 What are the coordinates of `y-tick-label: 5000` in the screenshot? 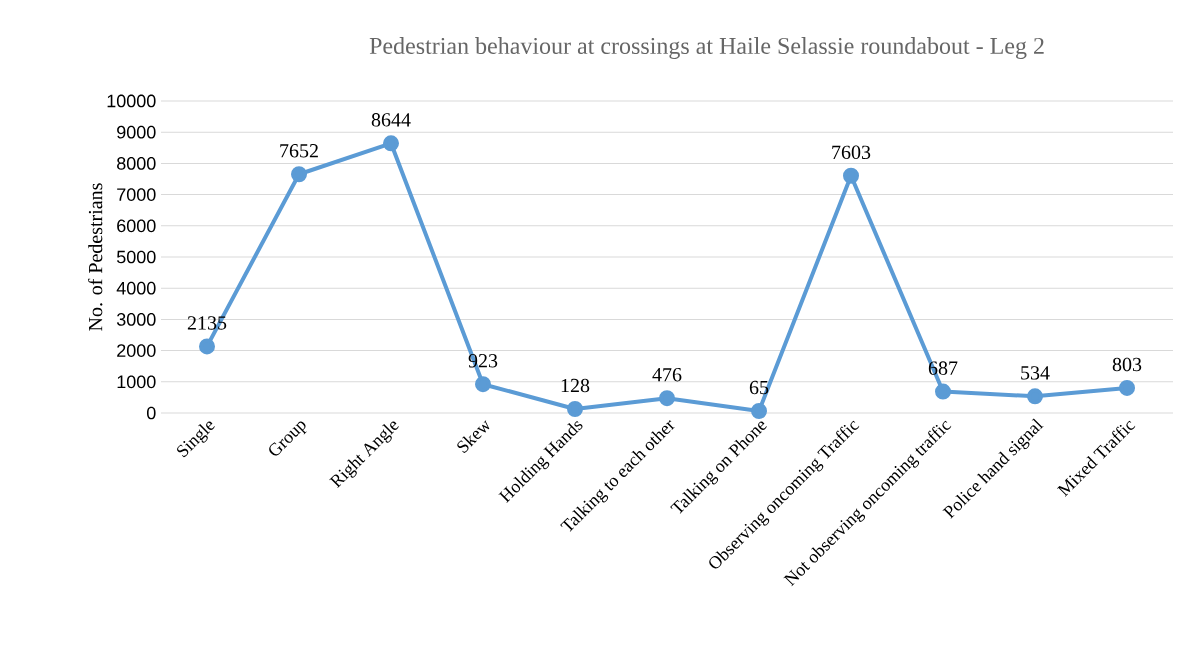 It's located at (136, 257).